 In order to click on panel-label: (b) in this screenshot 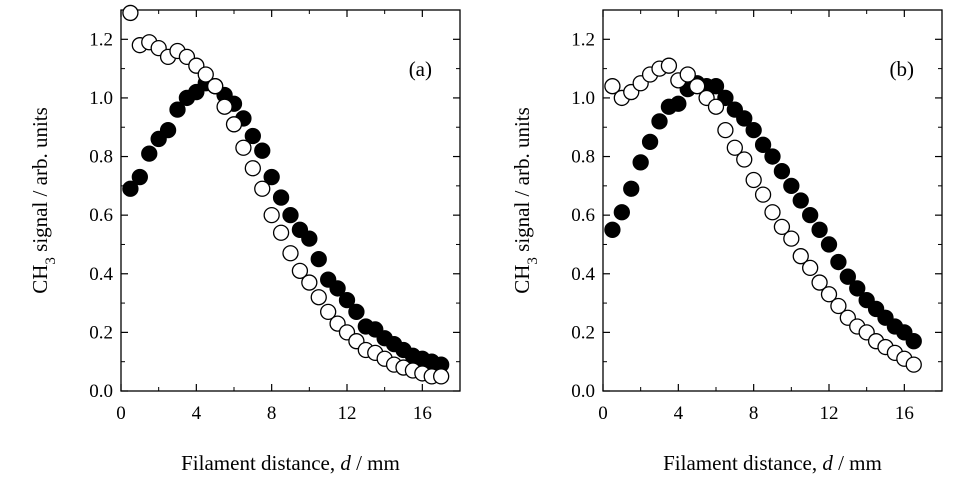, I will do `click(902, 69)`.